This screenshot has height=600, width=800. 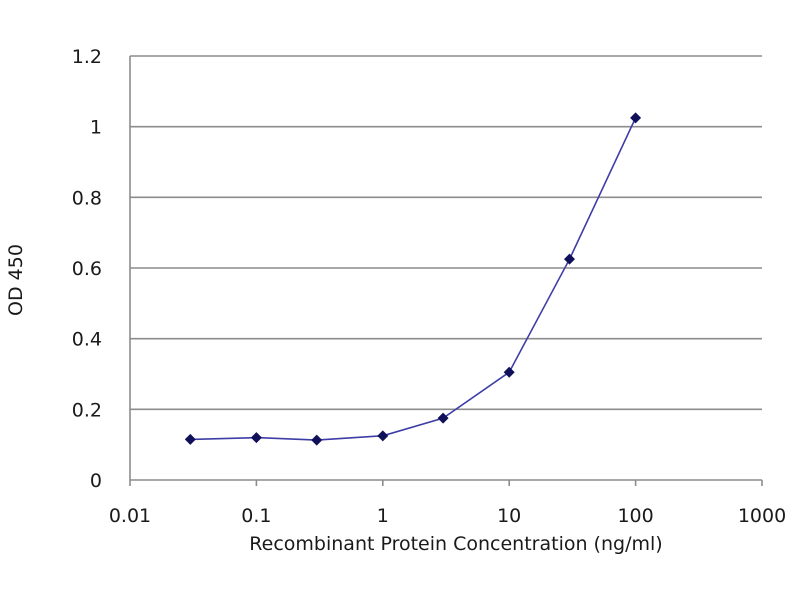 What do you see at coordinates (447, 503) in the screenshot?
I see `x-tick-labels: 0.01 0.1 1 10 100 1000` at bounding box center [447, 503].